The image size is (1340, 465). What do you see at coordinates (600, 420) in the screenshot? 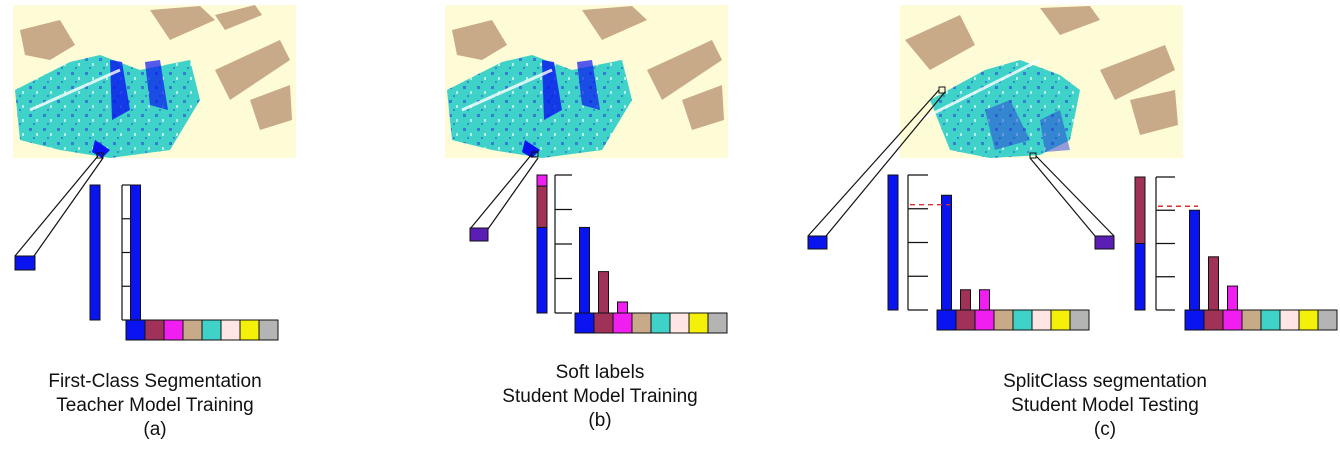
I see `caption-b-tag: (b)` at bounding box center [600, 420].